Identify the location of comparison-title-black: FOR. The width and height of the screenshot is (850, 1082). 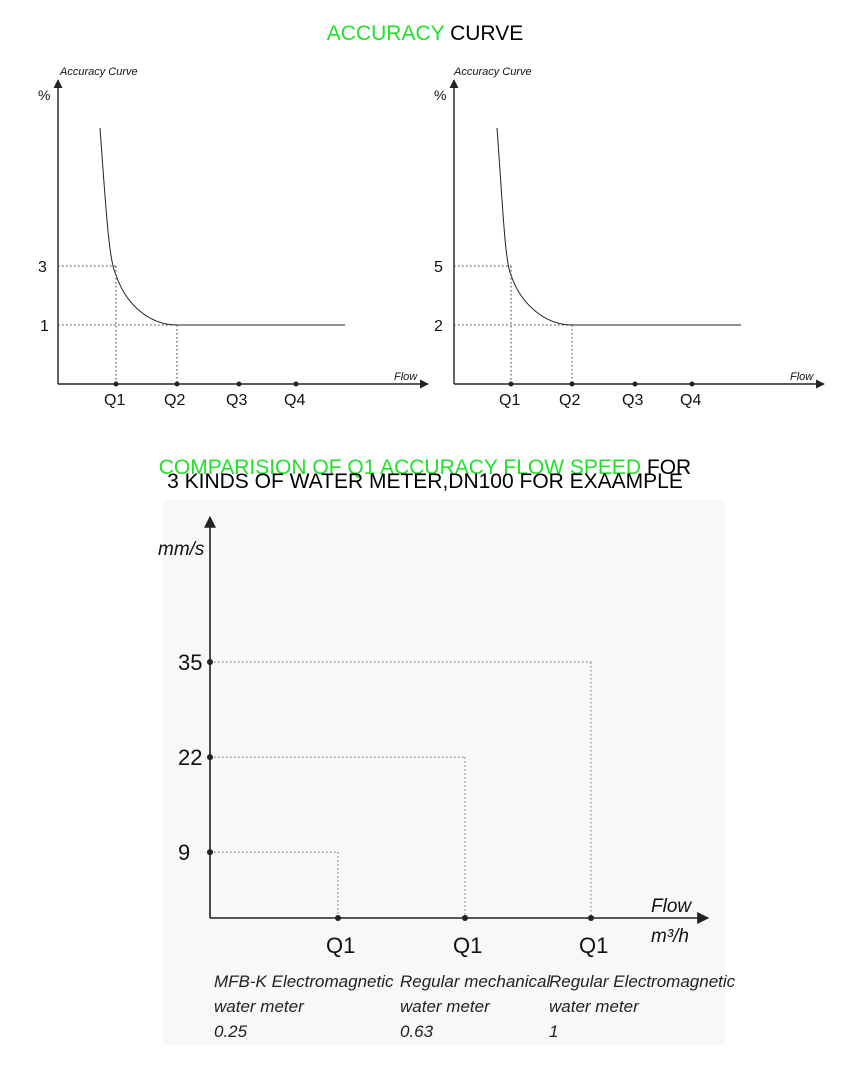
(666, 467).